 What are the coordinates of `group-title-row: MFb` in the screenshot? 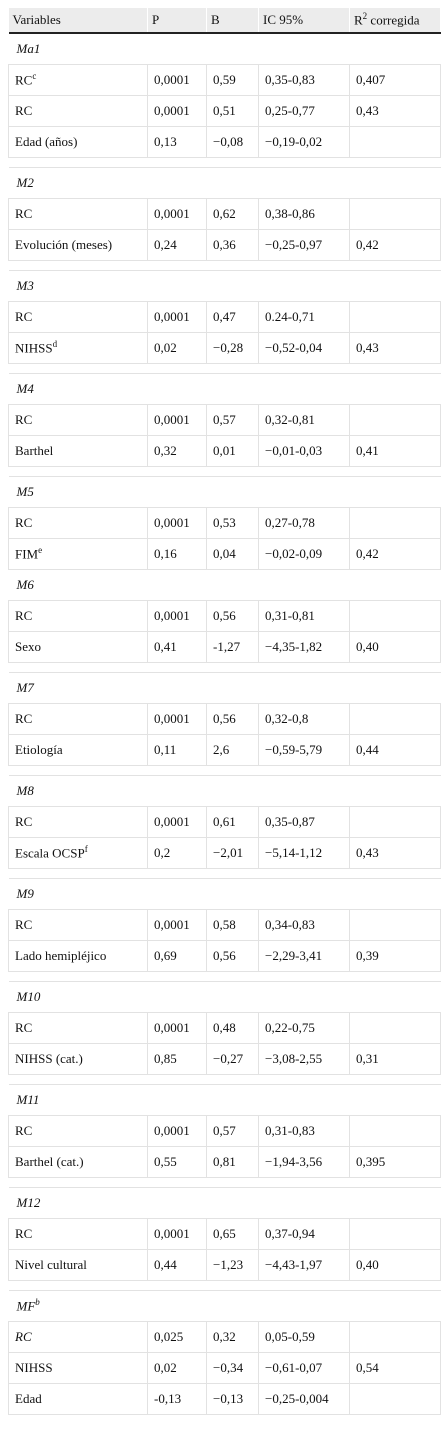 It's located at (224, 1306).